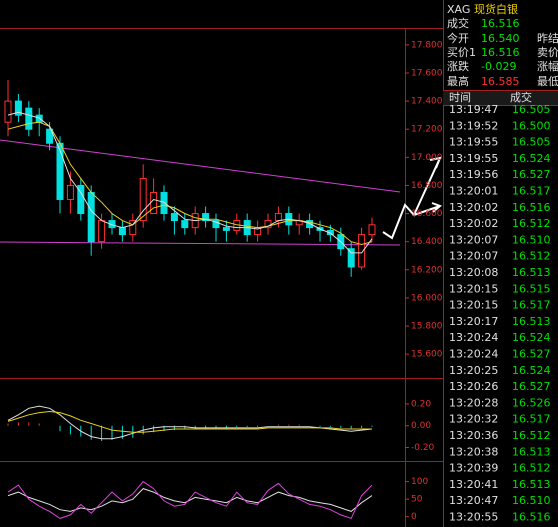  What do you see at coordinates (419, 482) in the screenshot?
I see `y-tick-label: 100` at bounding box center [419, 482].